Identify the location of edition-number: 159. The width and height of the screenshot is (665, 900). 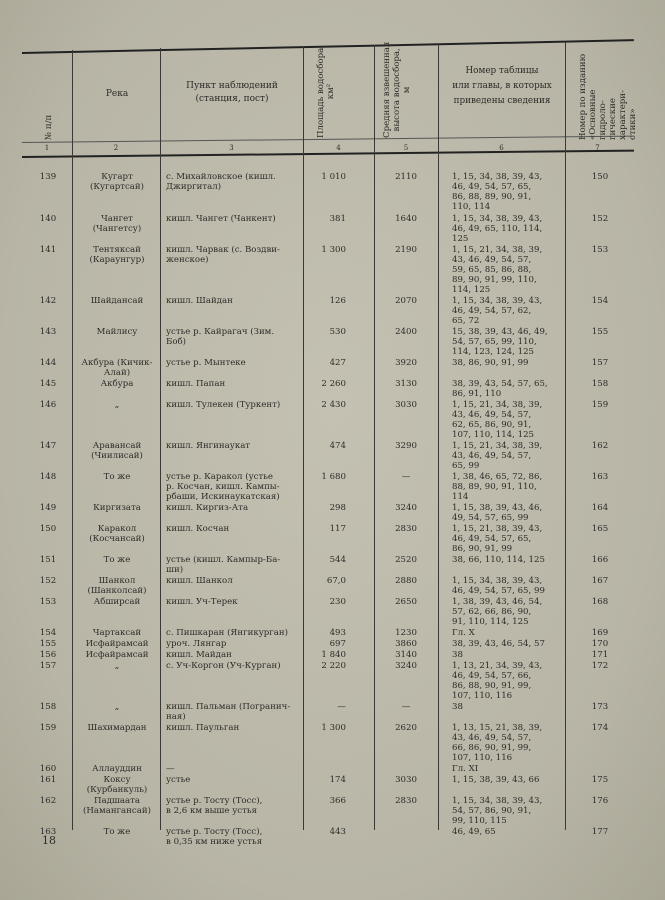
(600, 405).